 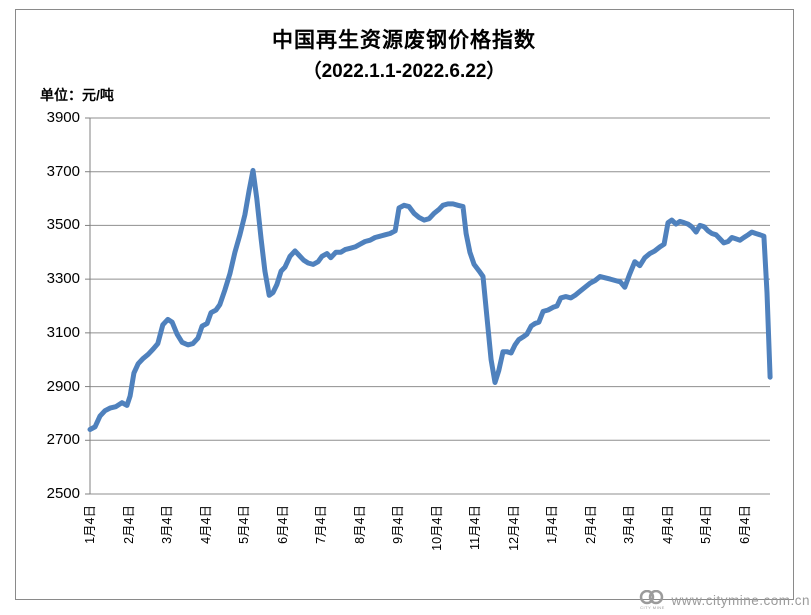 I want to click on x-axis-tick-label: 12月4日, so click(x=513, y=528).